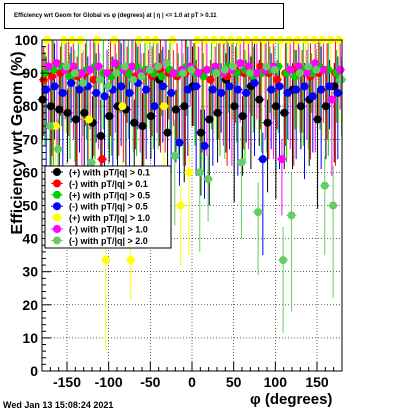  Describe the element at coordinates (109, 218) in the screenshot. I see `legend-label: (+) with pT/|q| > 1.0` at that location.